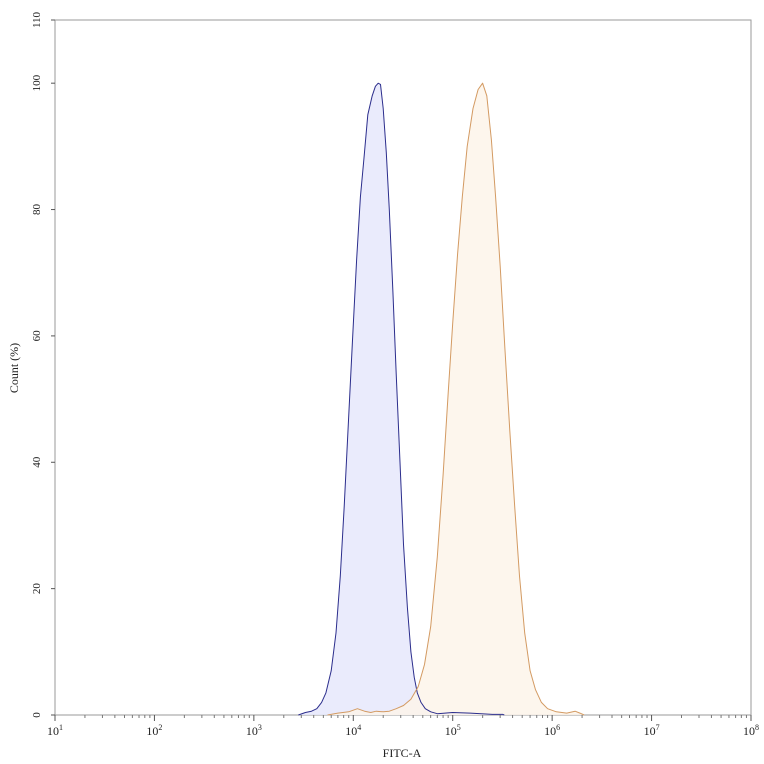  What do you see at coordinates (55, 730) in the screenshot?
I see `x-tick-label: 10¹` at bounding box center [55, 730].